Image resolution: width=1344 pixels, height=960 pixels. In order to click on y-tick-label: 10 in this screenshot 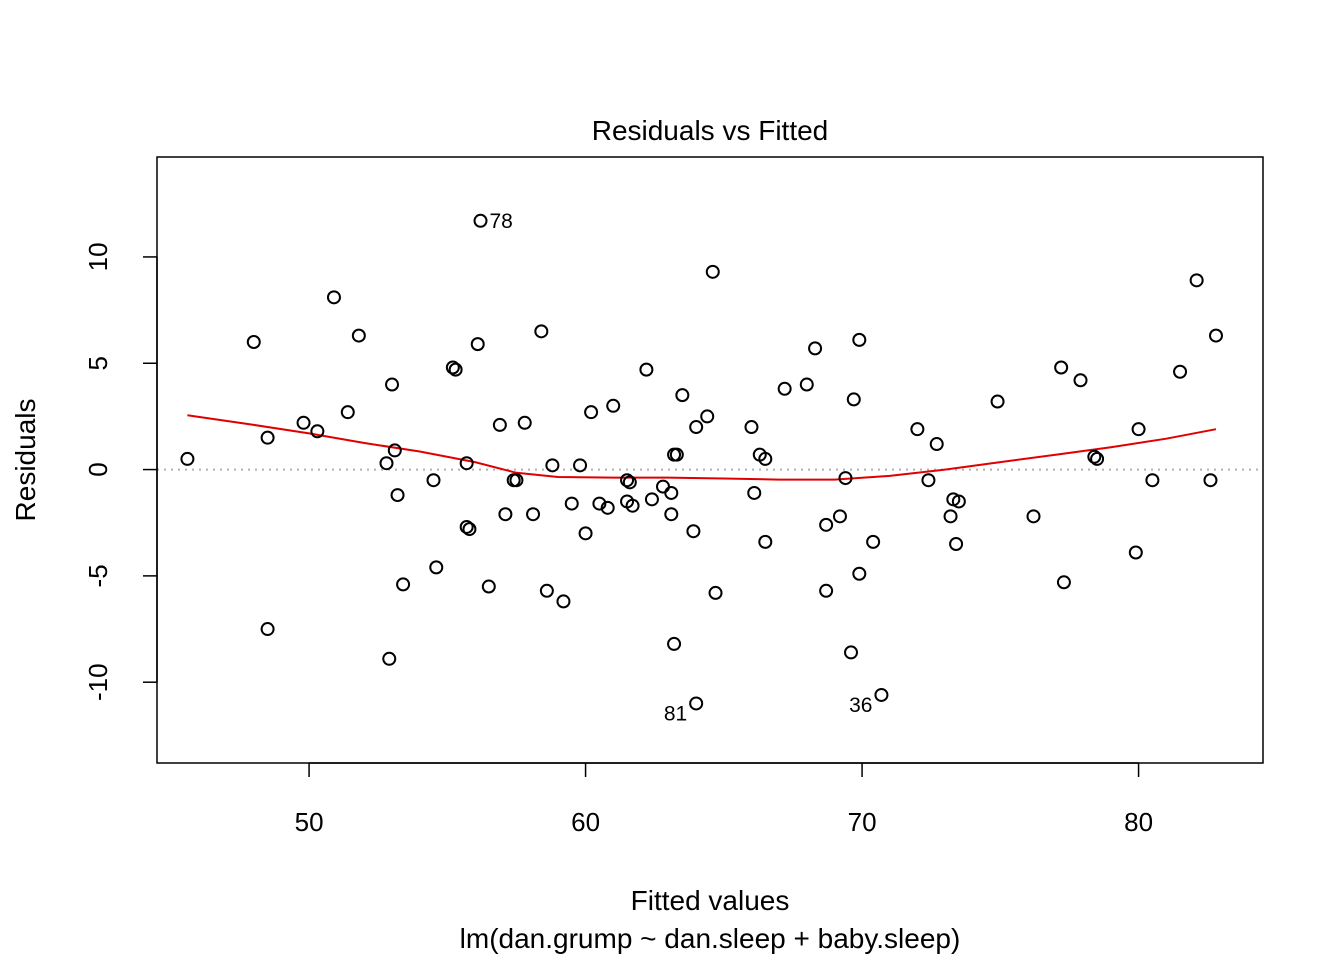, I will do `click(98, 256)`.